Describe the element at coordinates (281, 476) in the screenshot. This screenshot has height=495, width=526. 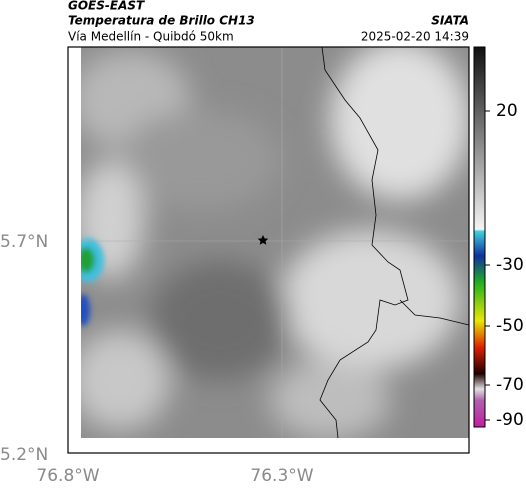
I see `lon-label: 76.3°W` at that location.